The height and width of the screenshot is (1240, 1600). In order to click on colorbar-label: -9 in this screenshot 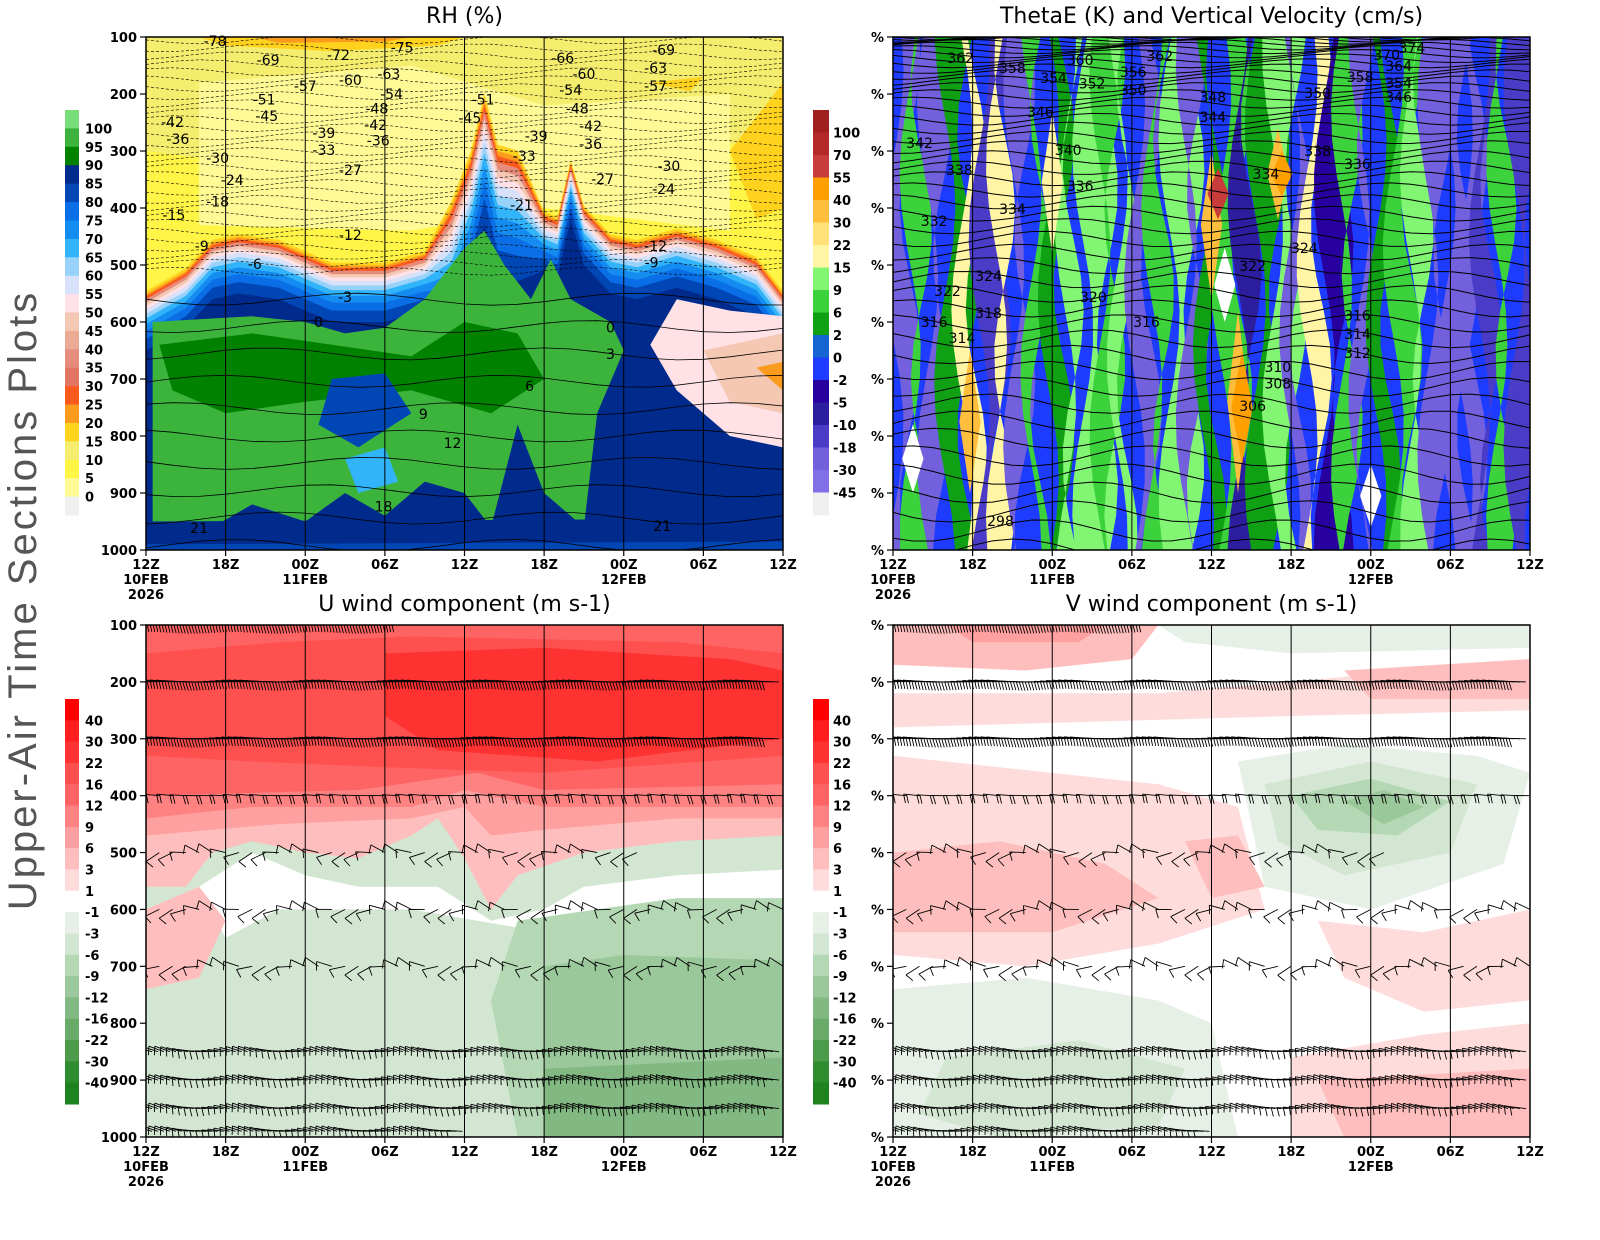, I will do `click(840, 977)`.